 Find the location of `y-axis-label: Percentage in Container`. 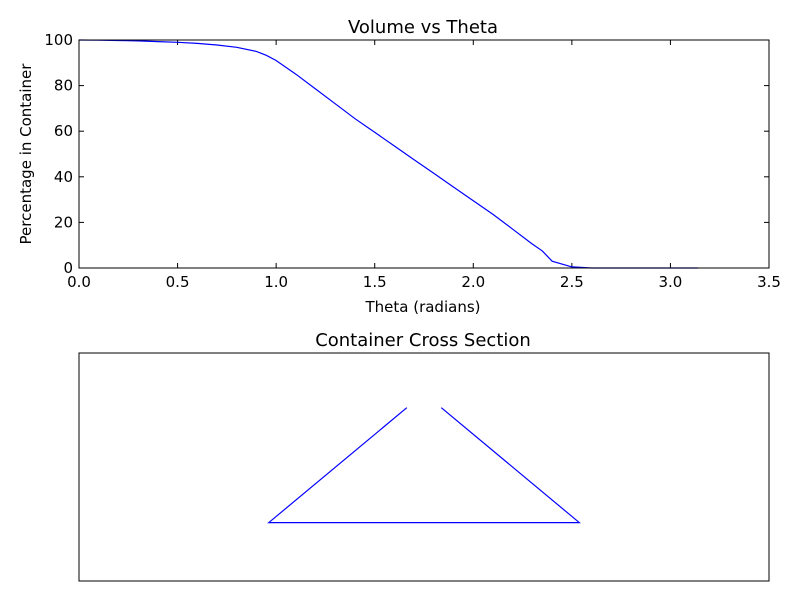

y-axis-label: Percentage in Container is located at coordinates (26, 154).